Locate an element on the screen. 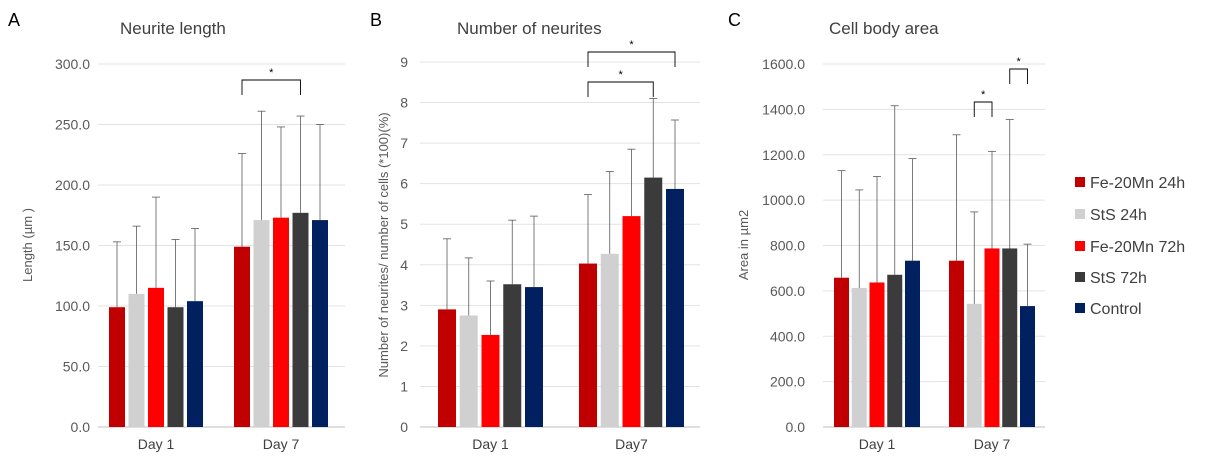 The height and width of the screenshot is (464, 1210). y-tick-label: 600.0 is located at coordinates (787, 291).